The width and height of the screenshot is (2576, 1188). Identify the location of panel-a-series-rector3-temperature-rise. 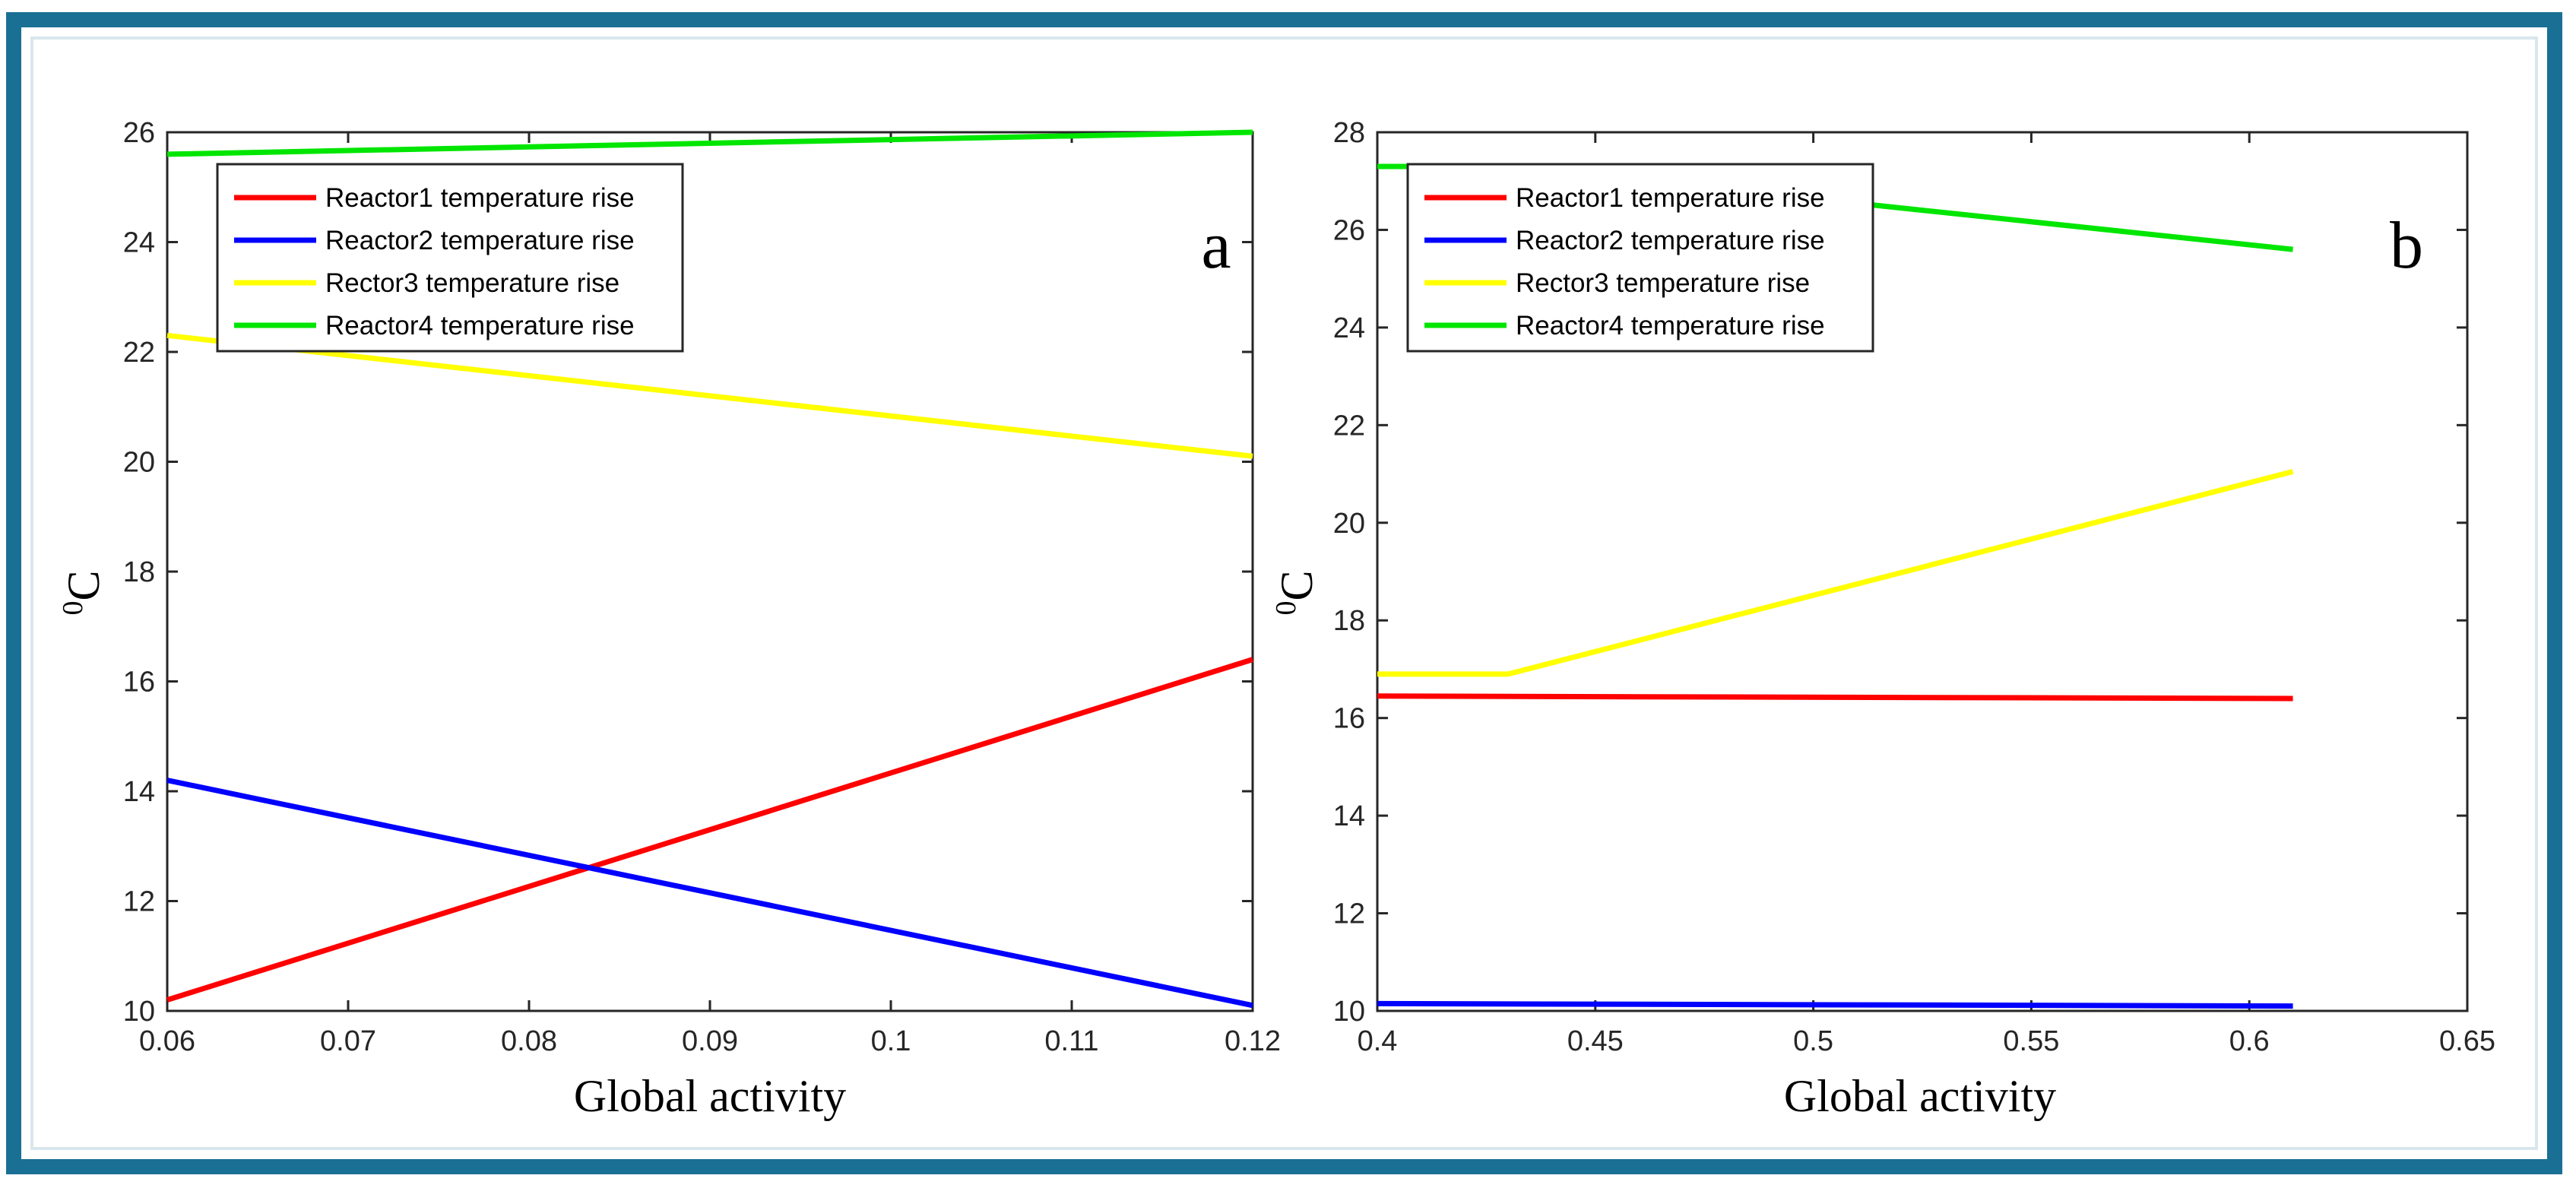
(709, 395).